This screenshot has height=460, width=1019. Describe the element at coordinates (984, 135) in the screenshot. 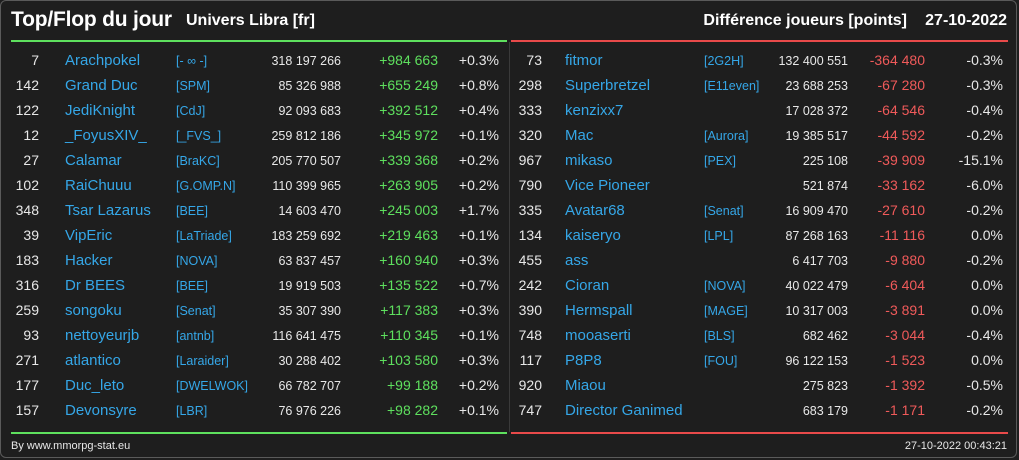

I see `percent-change: -0.2%` at that location.